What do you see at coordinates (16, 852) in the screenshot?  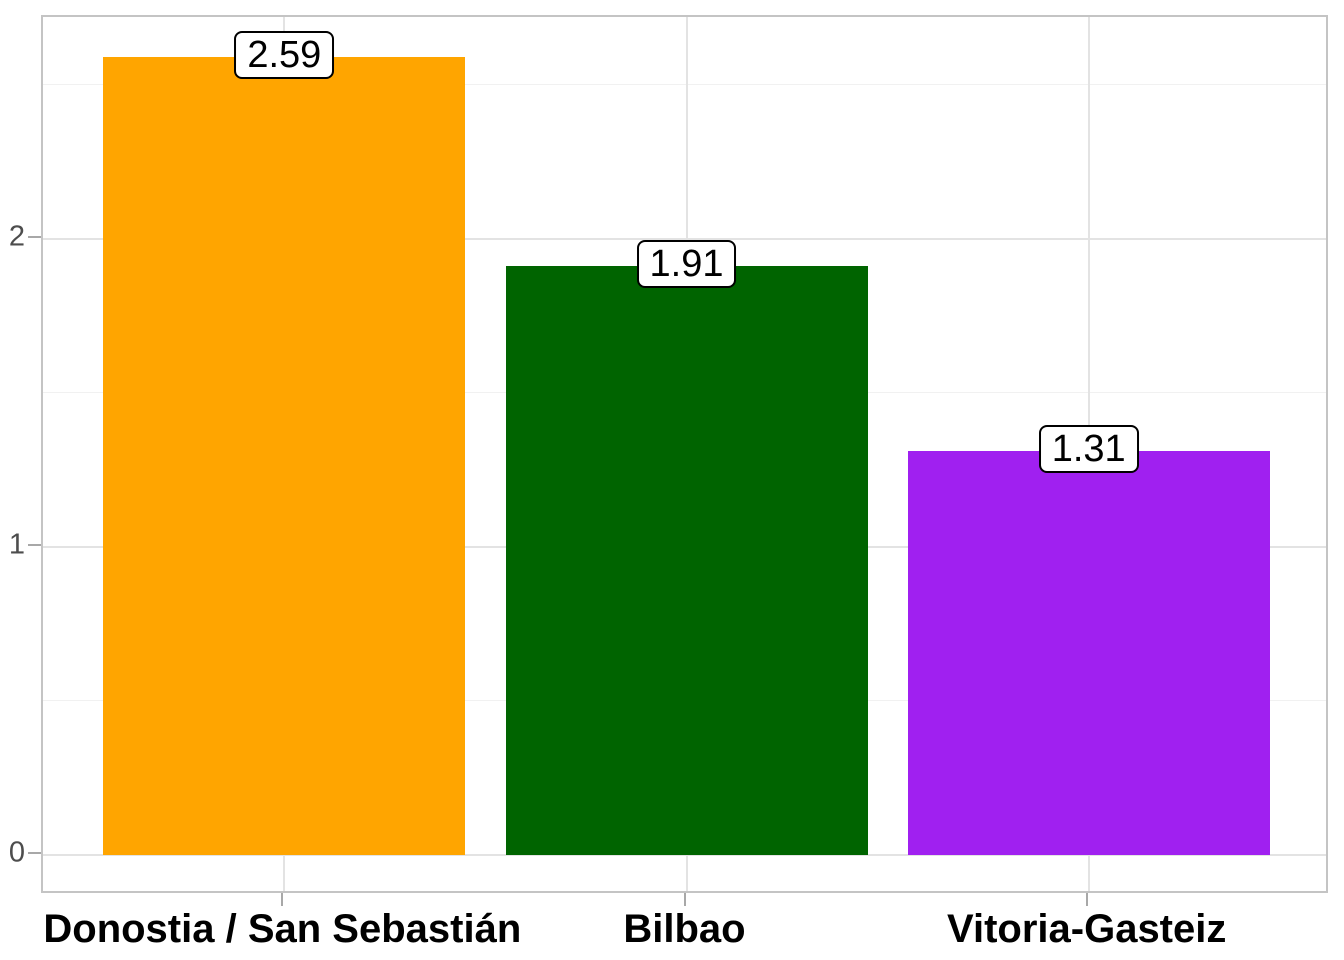 I see `y-tick-label-0: 0` at bounding box center [16, 852].